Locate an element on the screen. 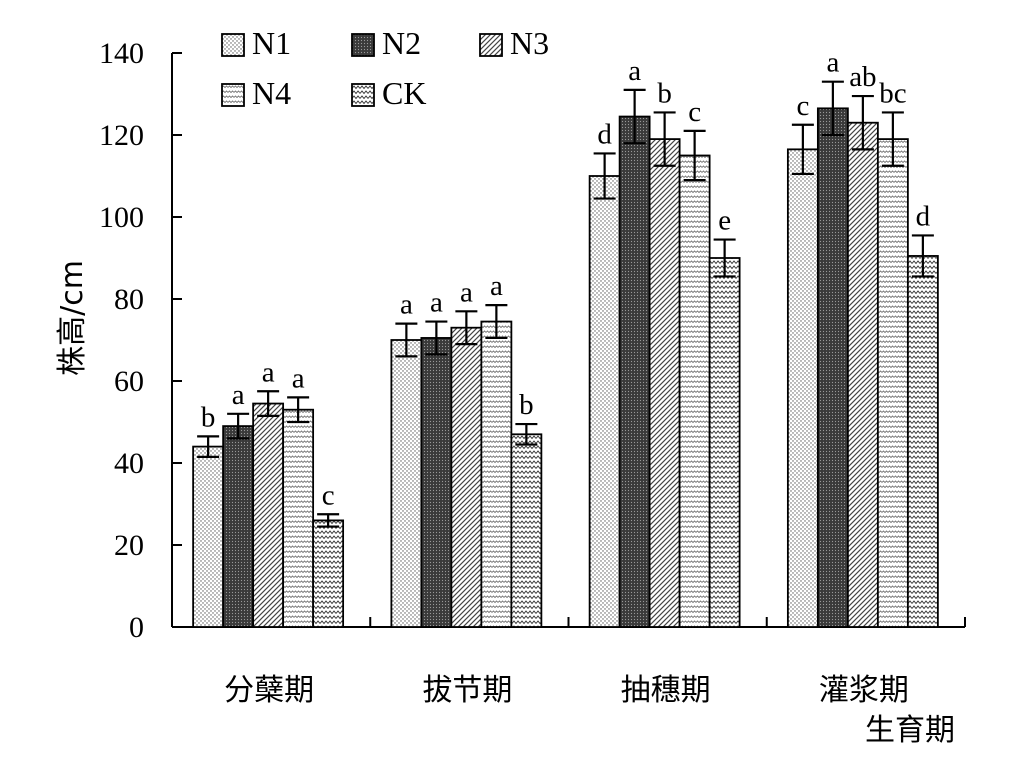 The height and width of the screenshot is (760, 1009). legend: N1 N2 N3 N4 CK is located at coordinates (385, 68).